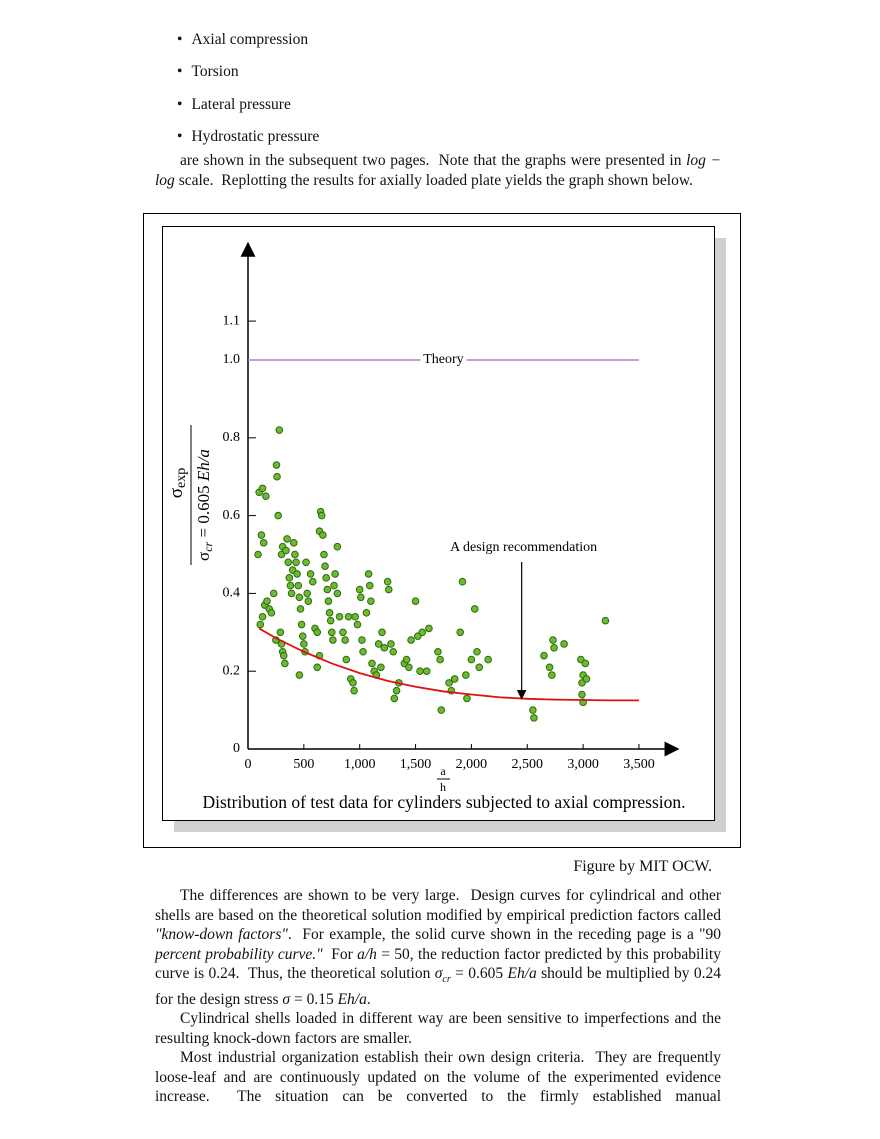 The image size is (880, 1139). I want to click on x-tick-label: 1,500, so click(416, 764).